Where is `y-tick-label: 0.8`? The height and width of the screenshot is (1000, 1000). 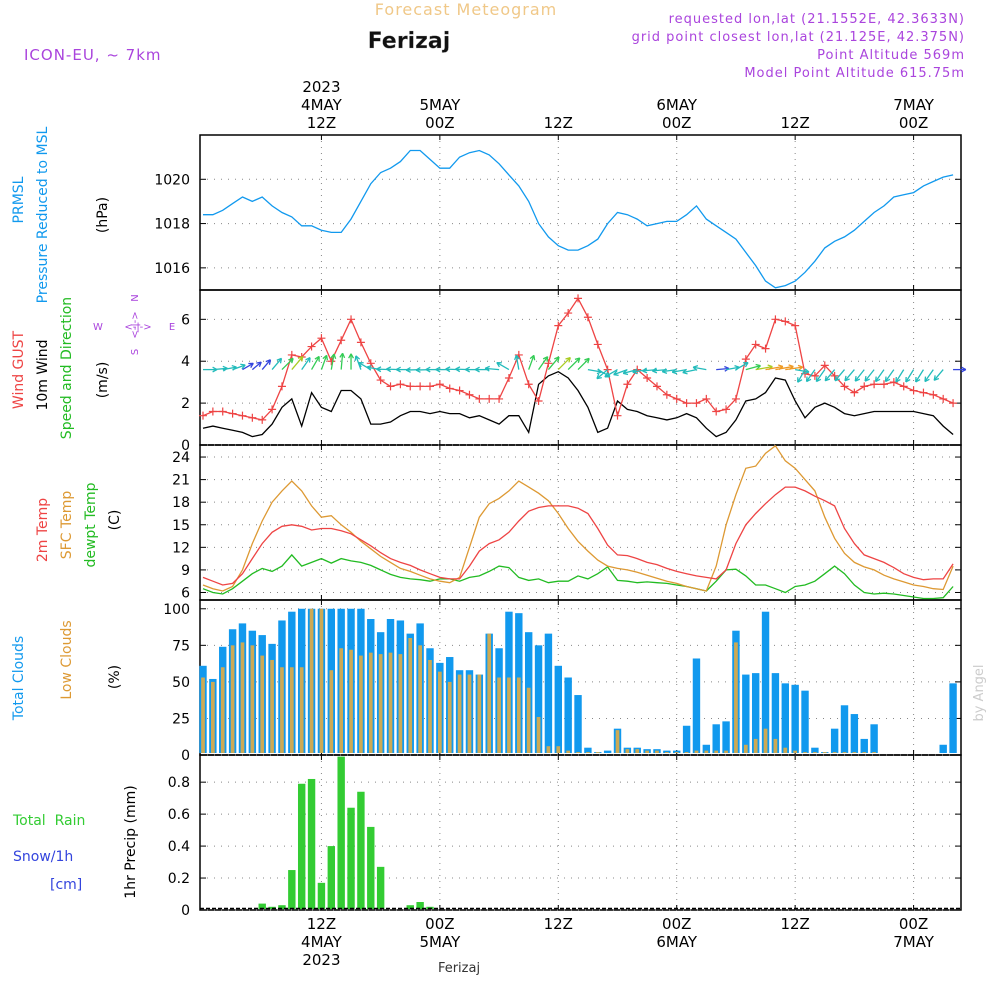
y-tick-label: 0.8 is located at coordinates (179, 783).